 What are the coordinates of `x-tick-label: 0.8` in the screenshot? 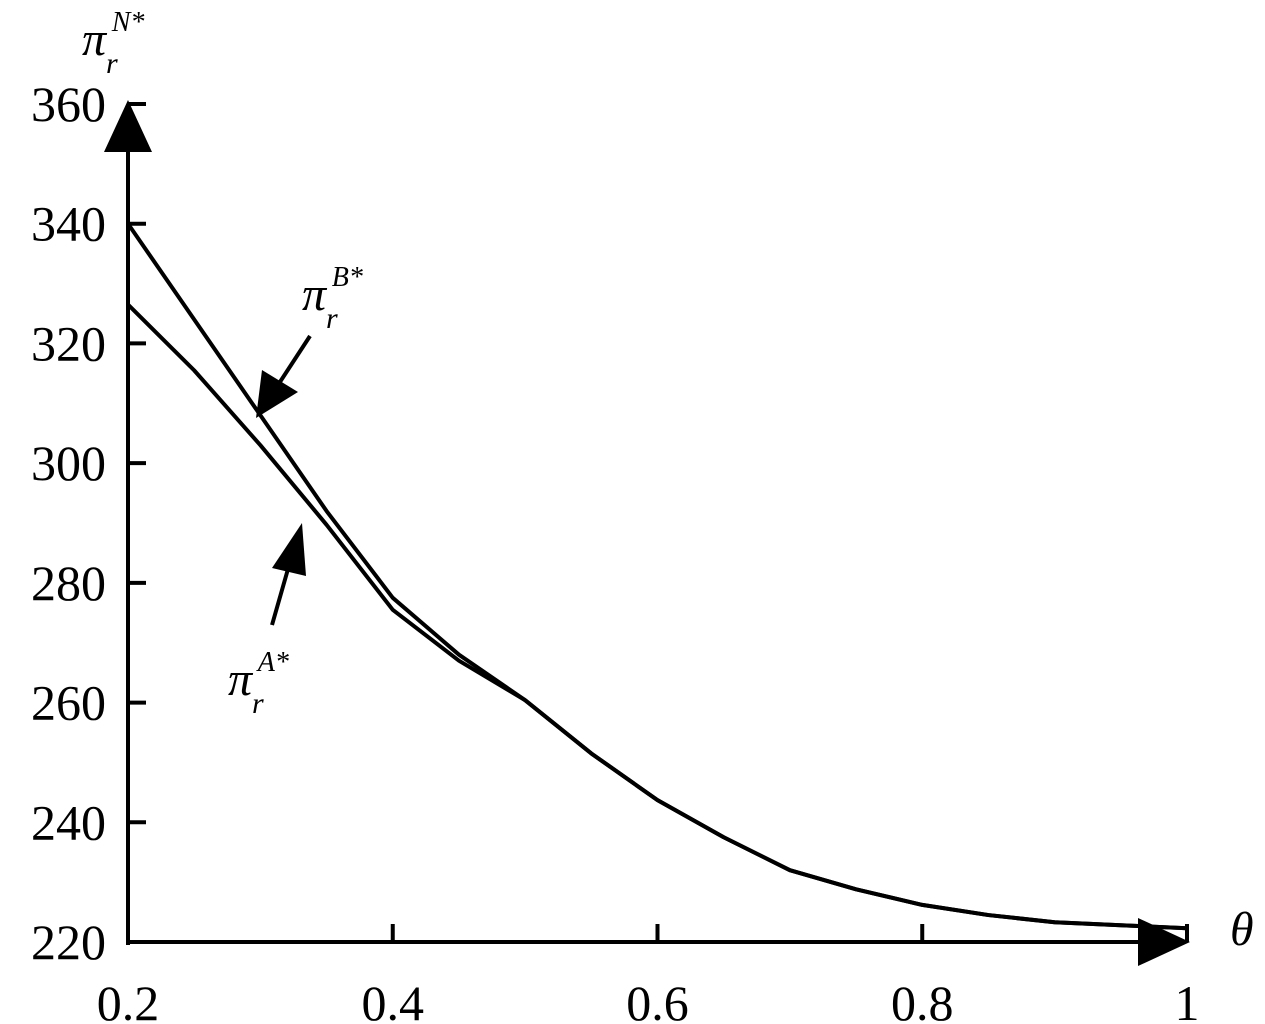 It's located at (922, 999).